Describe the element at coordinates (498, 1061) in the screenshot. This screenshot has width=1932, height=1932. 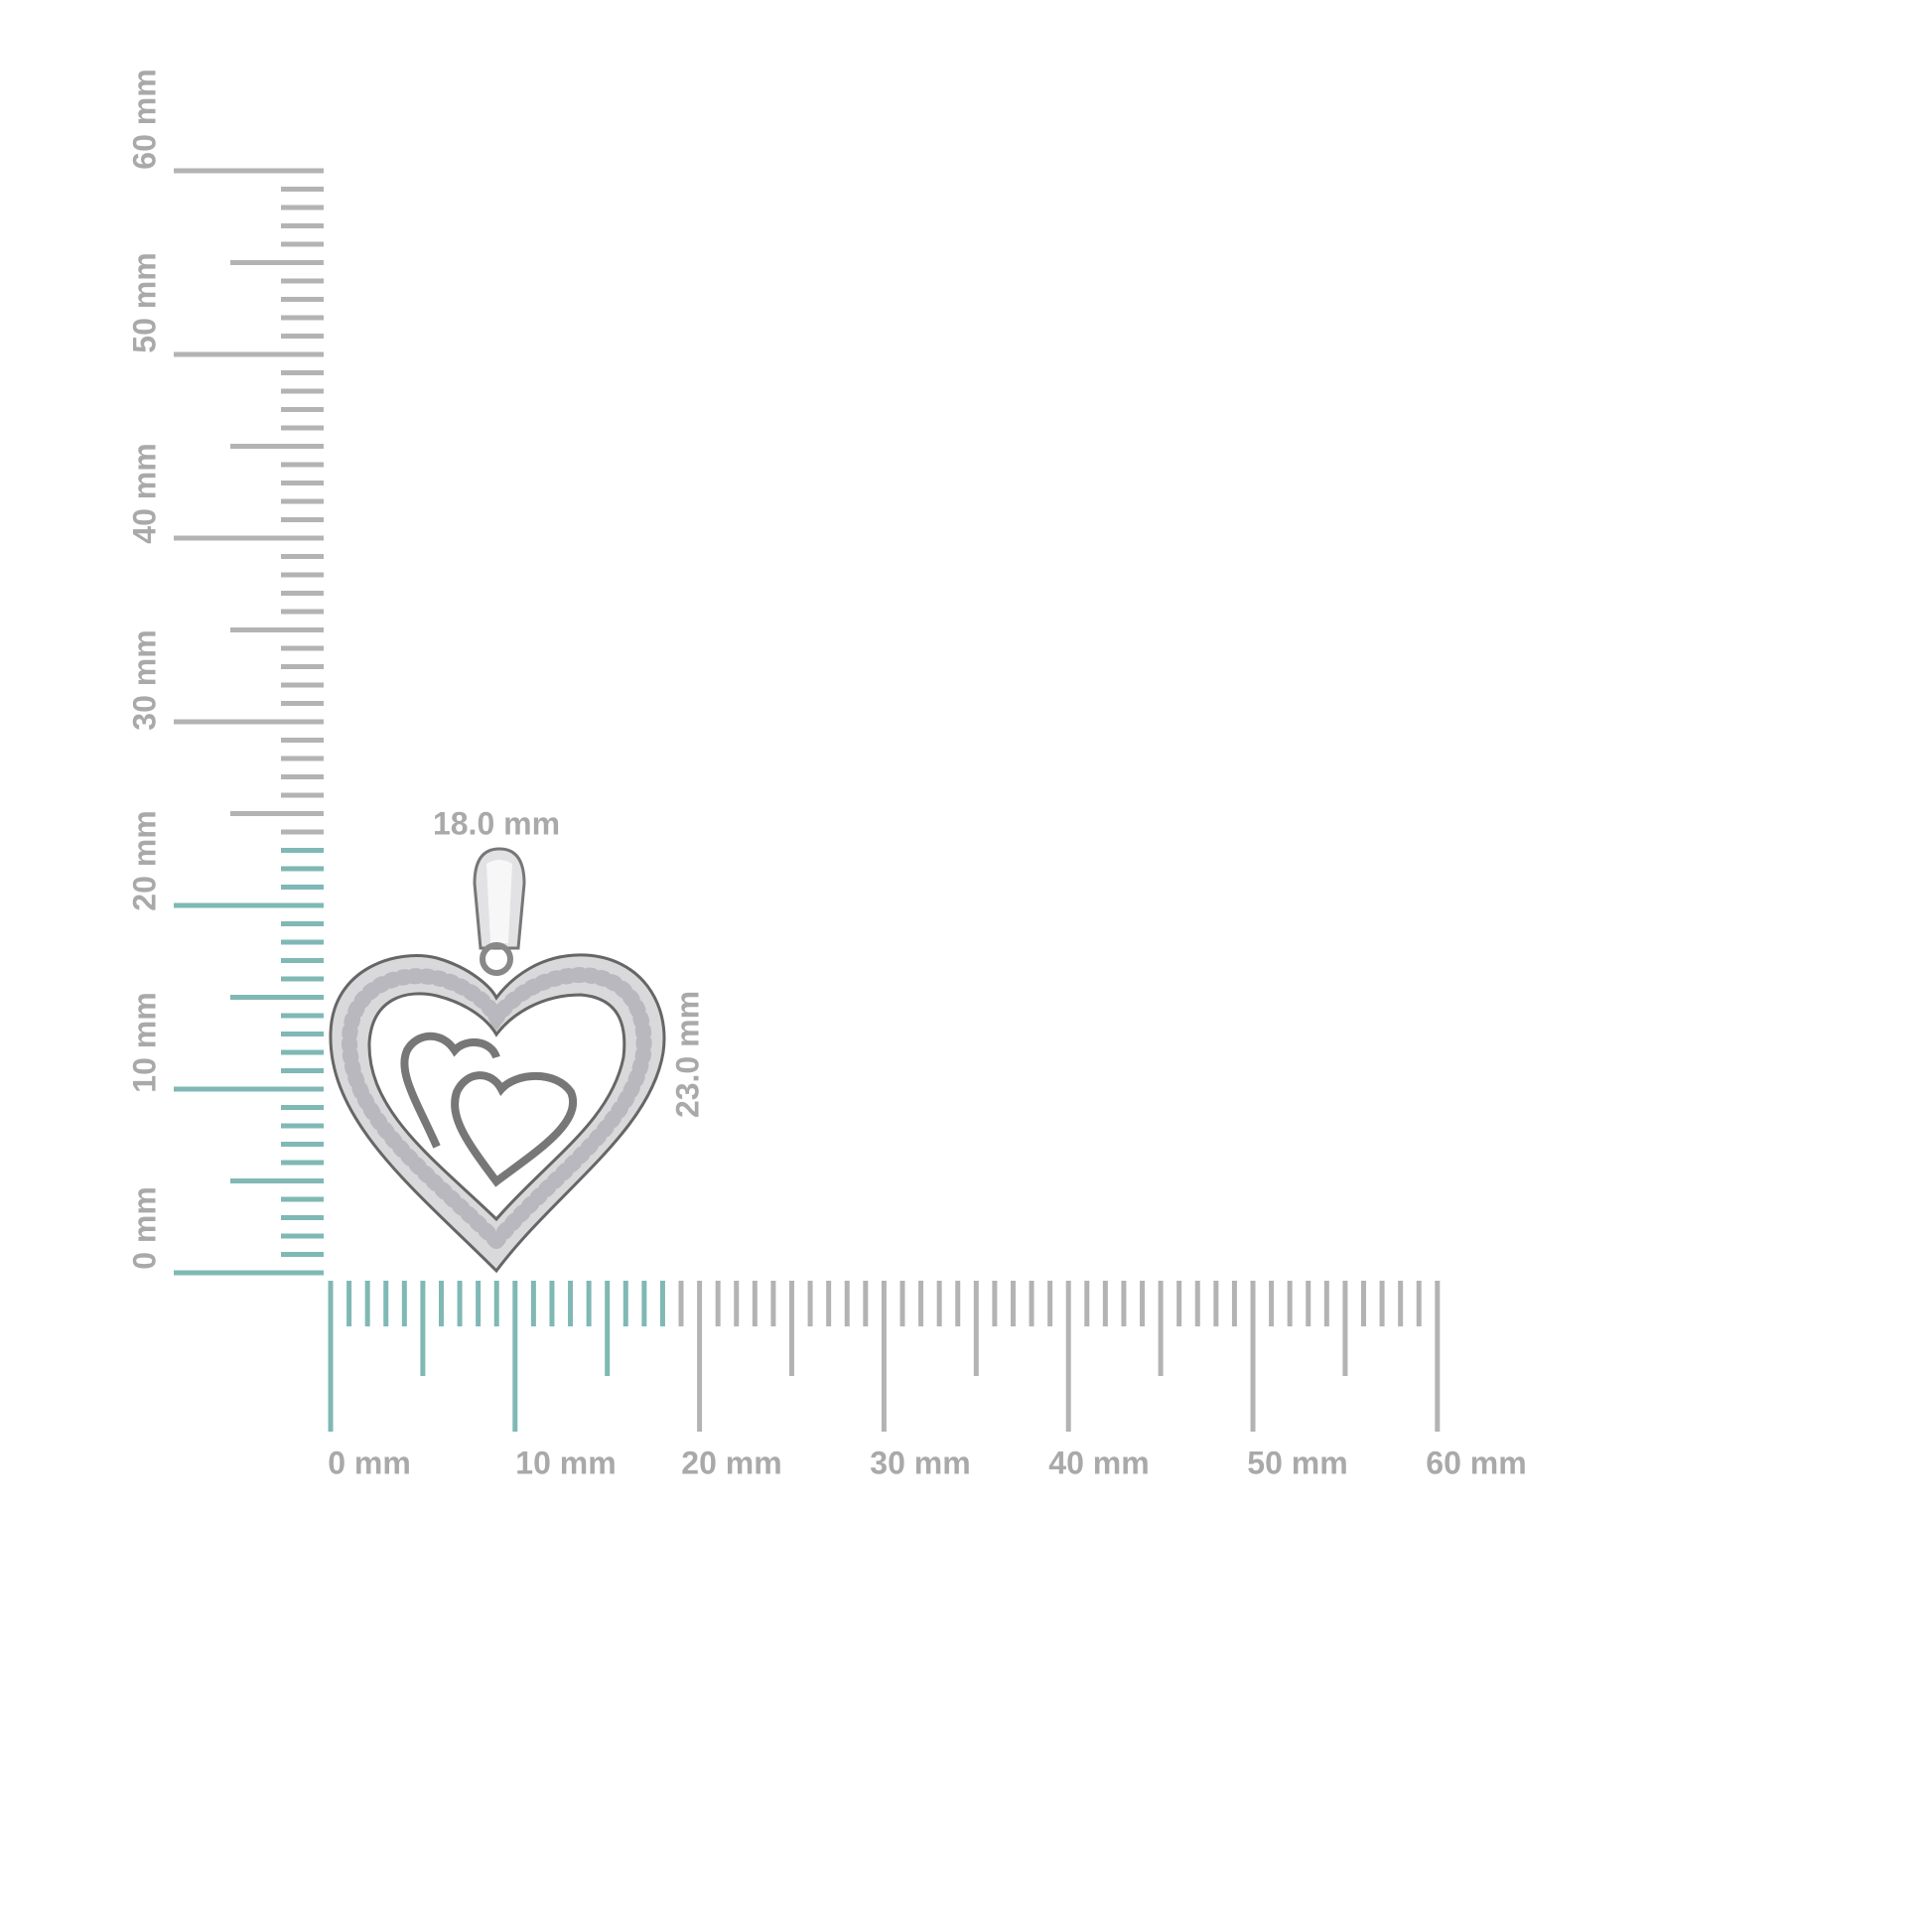
I see `pendant` at that location.